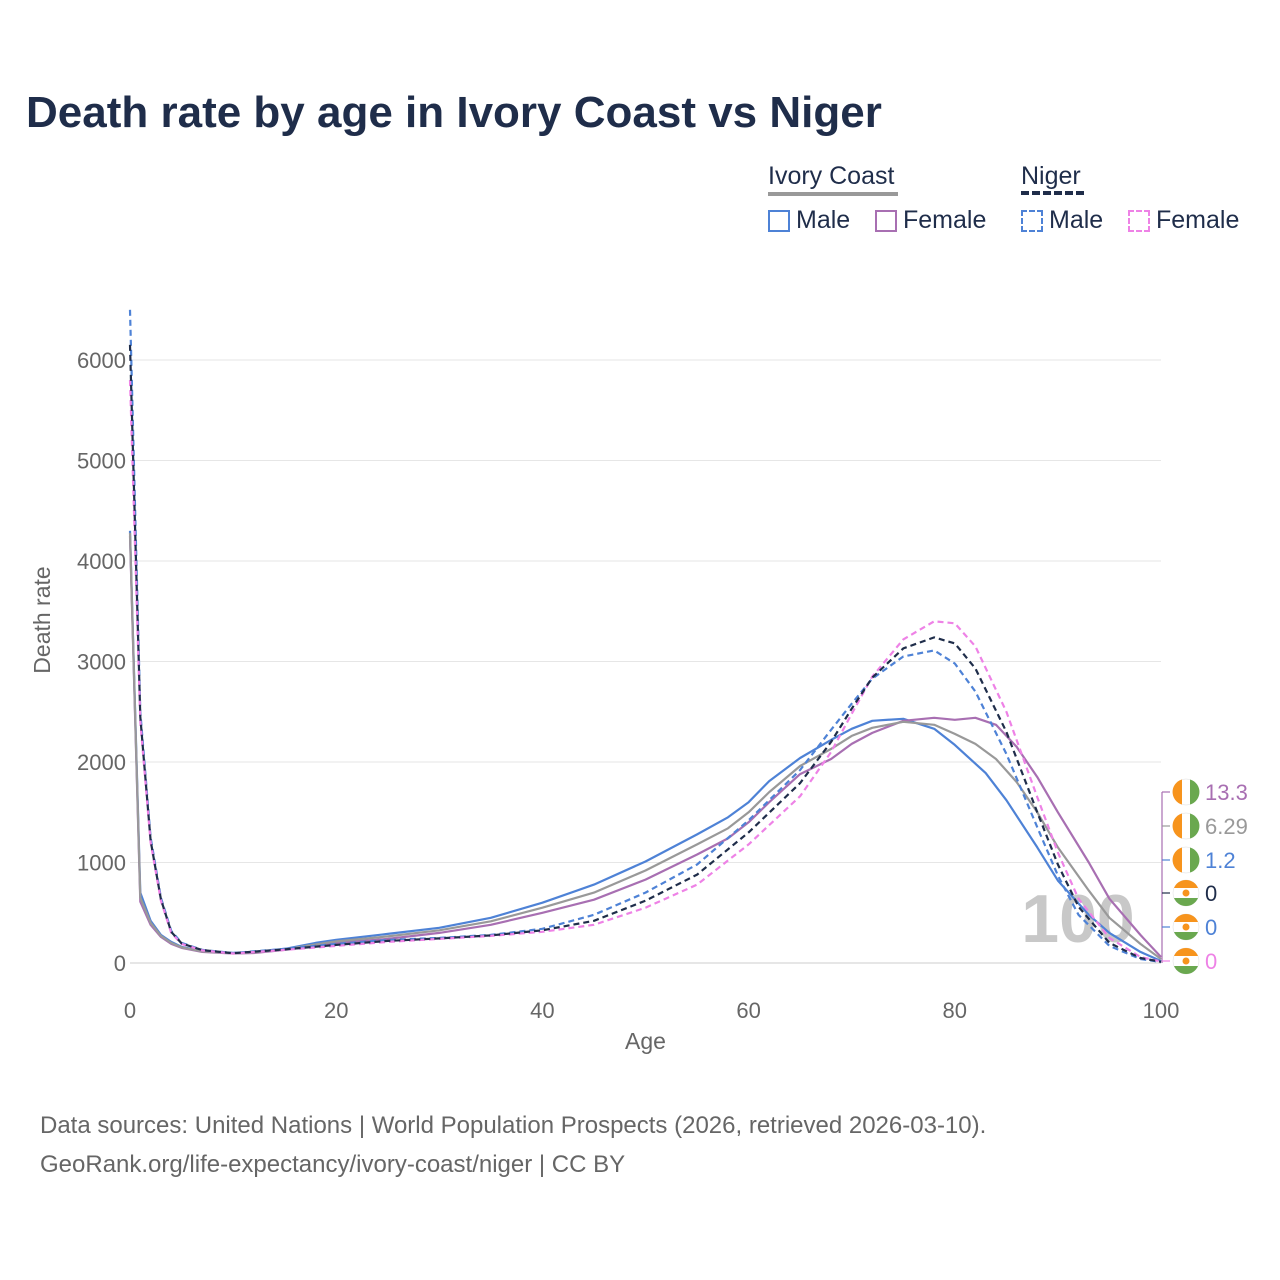 This screenshot has width=1280, height=1280. Describe the element at coordinates (1032, 220) in the screenshot. I see `legend-swatch-niger-male` at that location.